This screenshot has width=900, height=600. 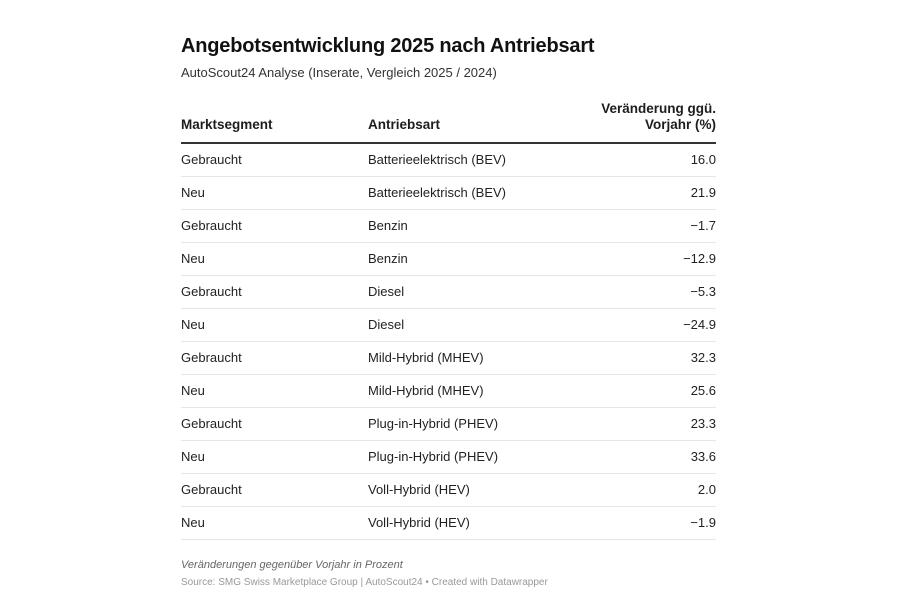 I want to click on table-row: Gebraucht Batterieelektrisch (BEV) 16.0, so click(x=448, y=160).